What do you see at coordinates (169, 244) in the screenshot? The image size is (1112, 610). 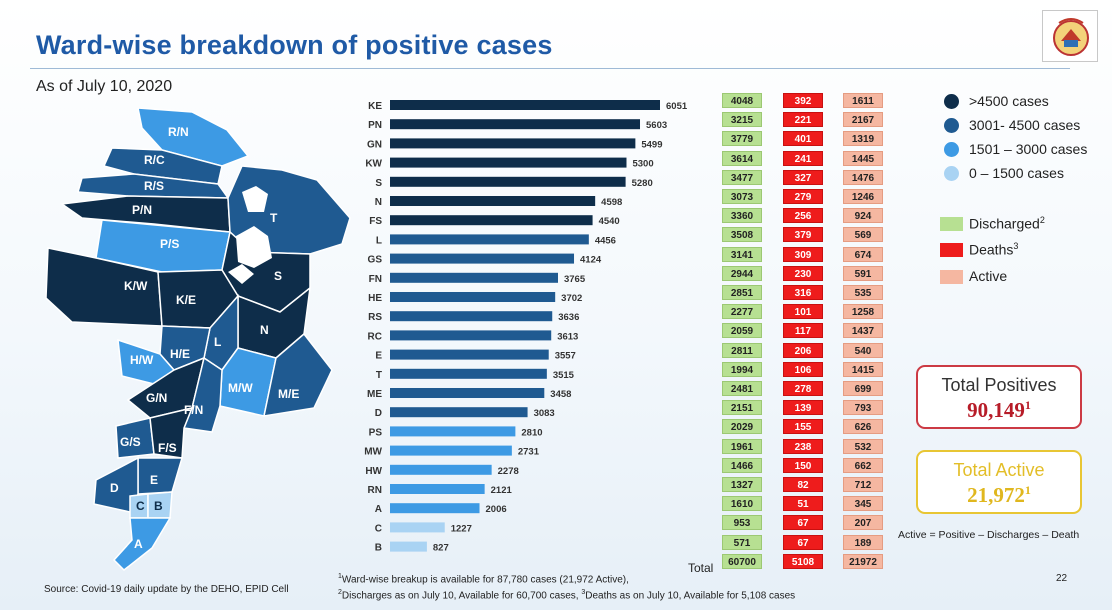 I see `map-label: P/S` at bounding box center [169, 244].